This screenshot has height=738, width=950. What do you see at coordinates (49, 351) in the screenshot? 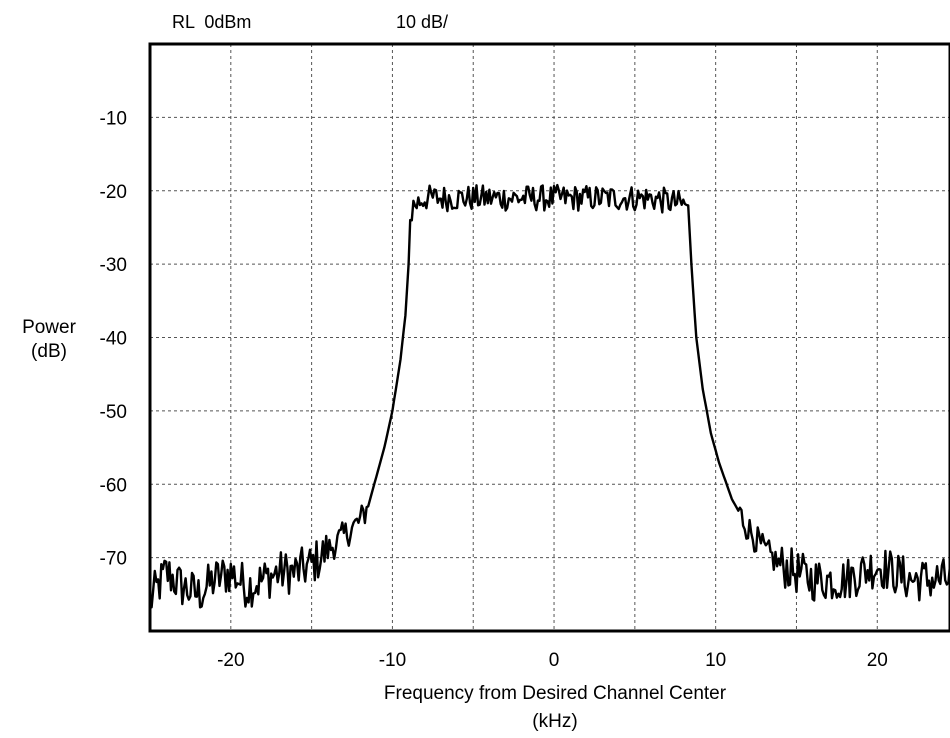
I see `y-axis-label-line2: (dB)` at bounding box center [49, 351].